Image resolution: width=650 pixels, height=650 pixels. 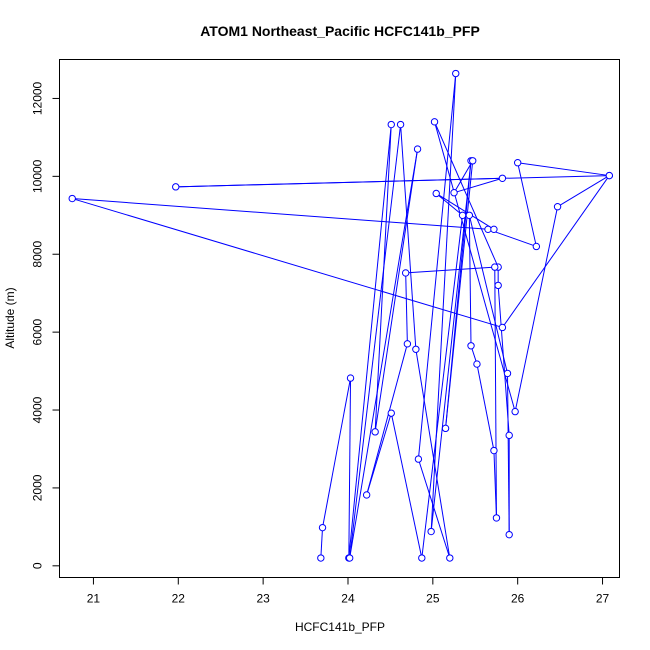 I want to click on y-axis: 0 2000 4000 6000 8000 10000 12000, so click(x=45, y=325).